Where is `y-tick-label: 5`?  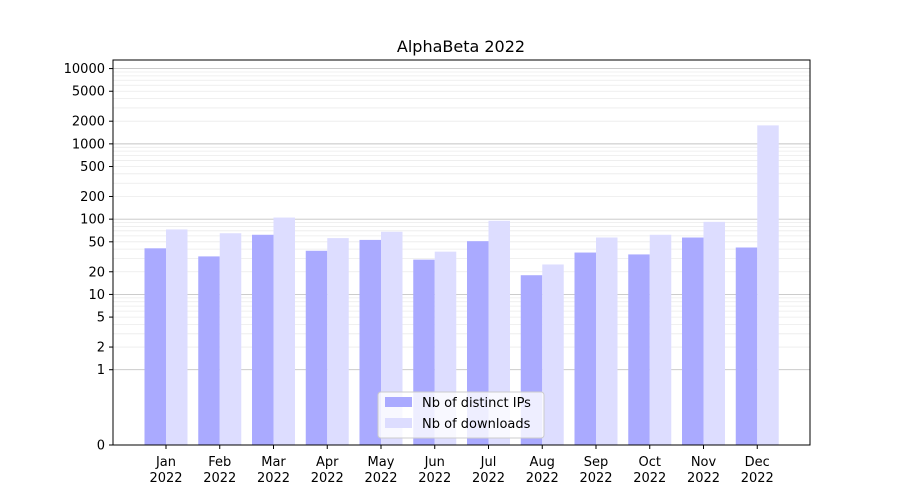 y-tick-label: 5 is located at coordinates (101, 318).